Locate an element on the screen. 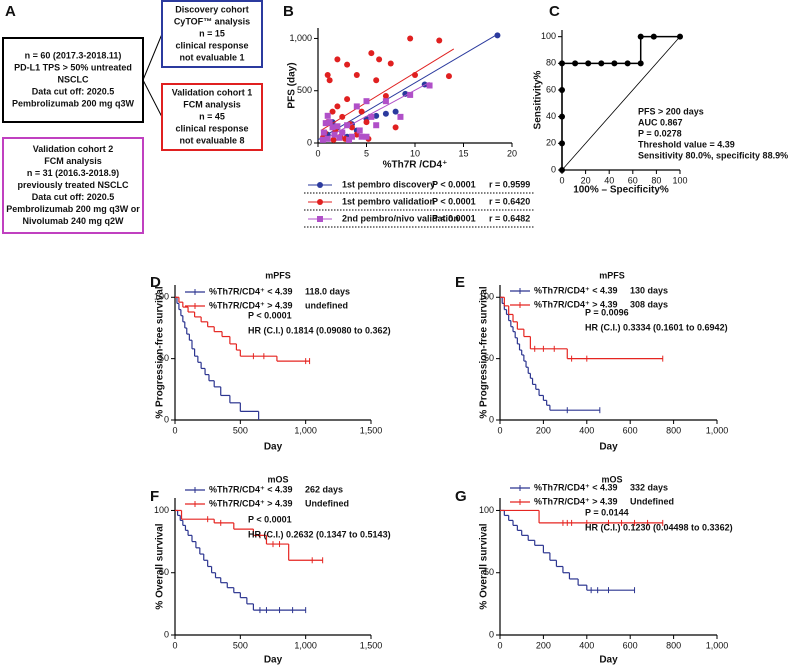 This screenshot has width=790, height=668. annotation: P = 0.0144 is located at coordinates (607, 512).